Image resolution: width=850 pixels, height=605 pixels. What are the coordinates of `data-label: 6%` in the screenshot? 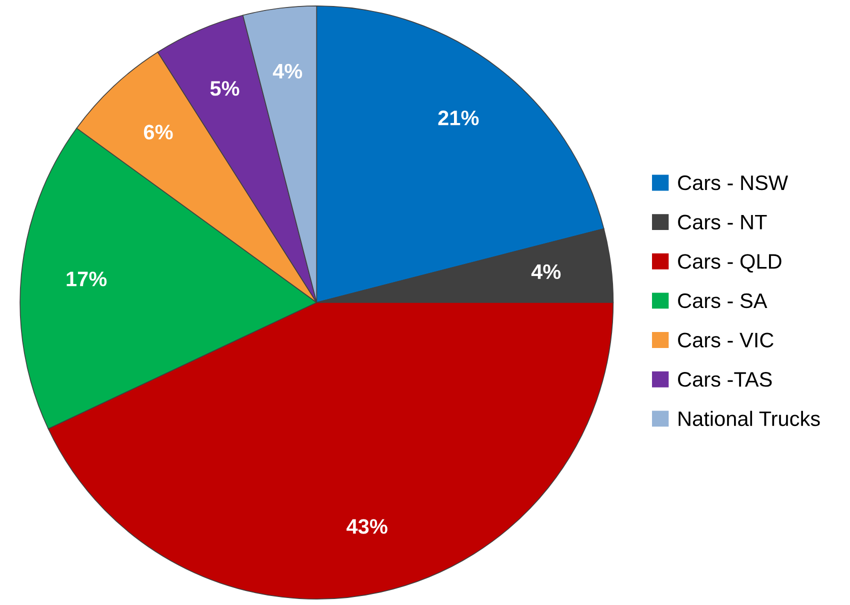 It's located at (158, 132).